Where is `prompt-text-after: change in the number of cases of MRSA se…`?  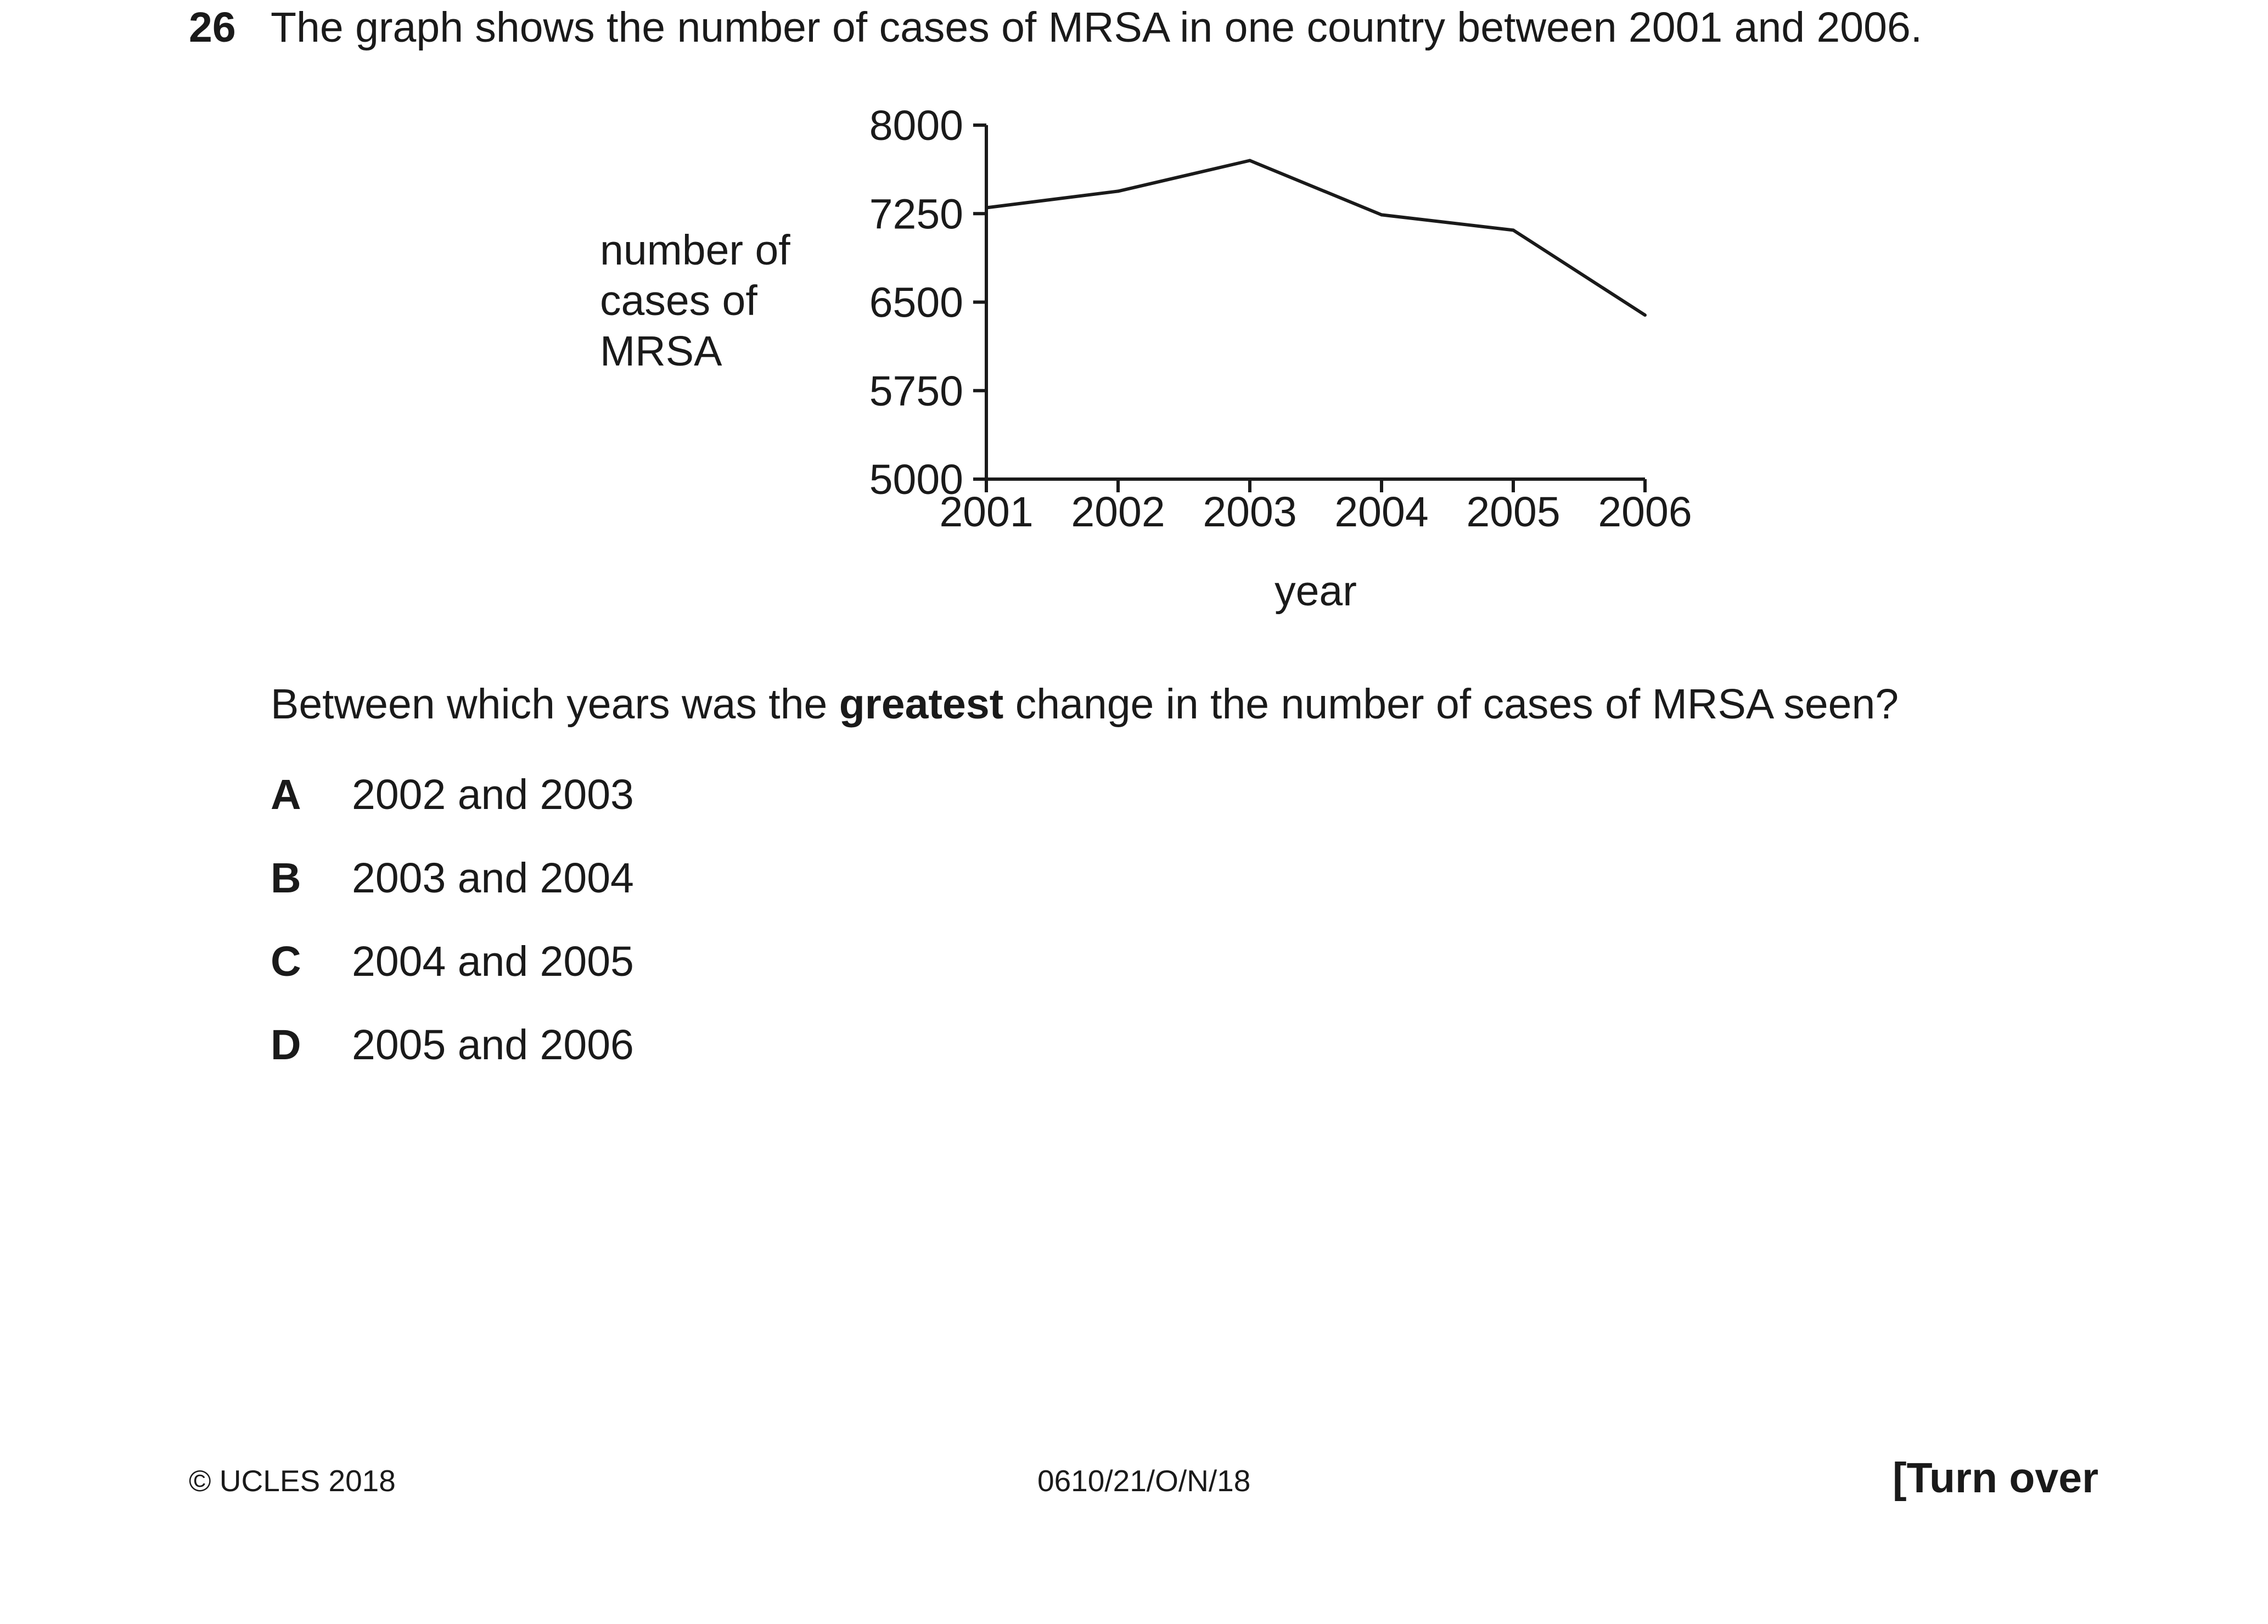 prompt-text-after: change in the number of cases of MRSA se… is located at coordinates (1451, 704).